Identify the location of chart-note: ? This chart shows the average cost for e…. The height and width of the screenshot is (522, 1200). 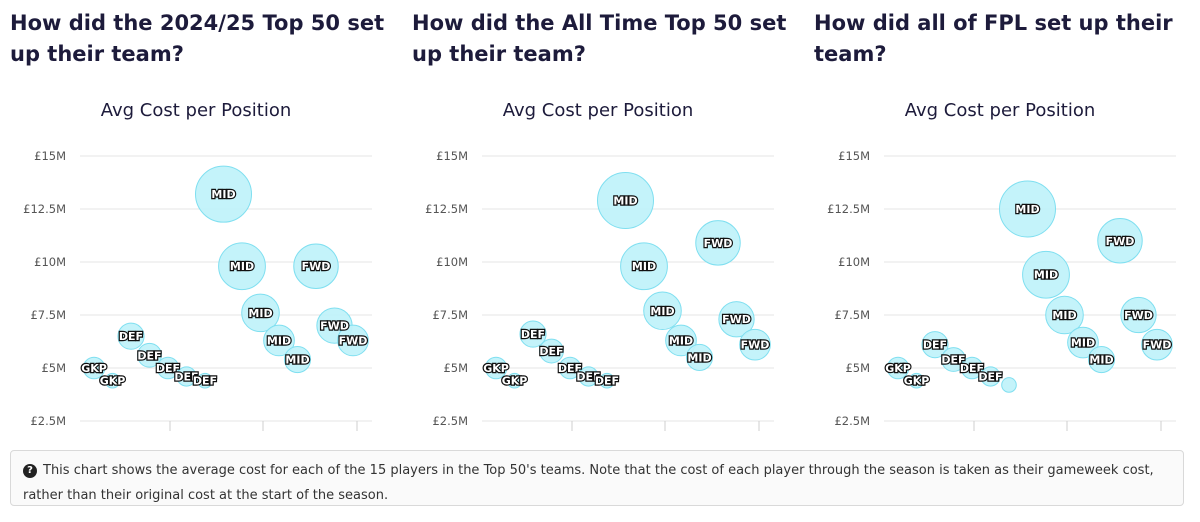
(597, 478).